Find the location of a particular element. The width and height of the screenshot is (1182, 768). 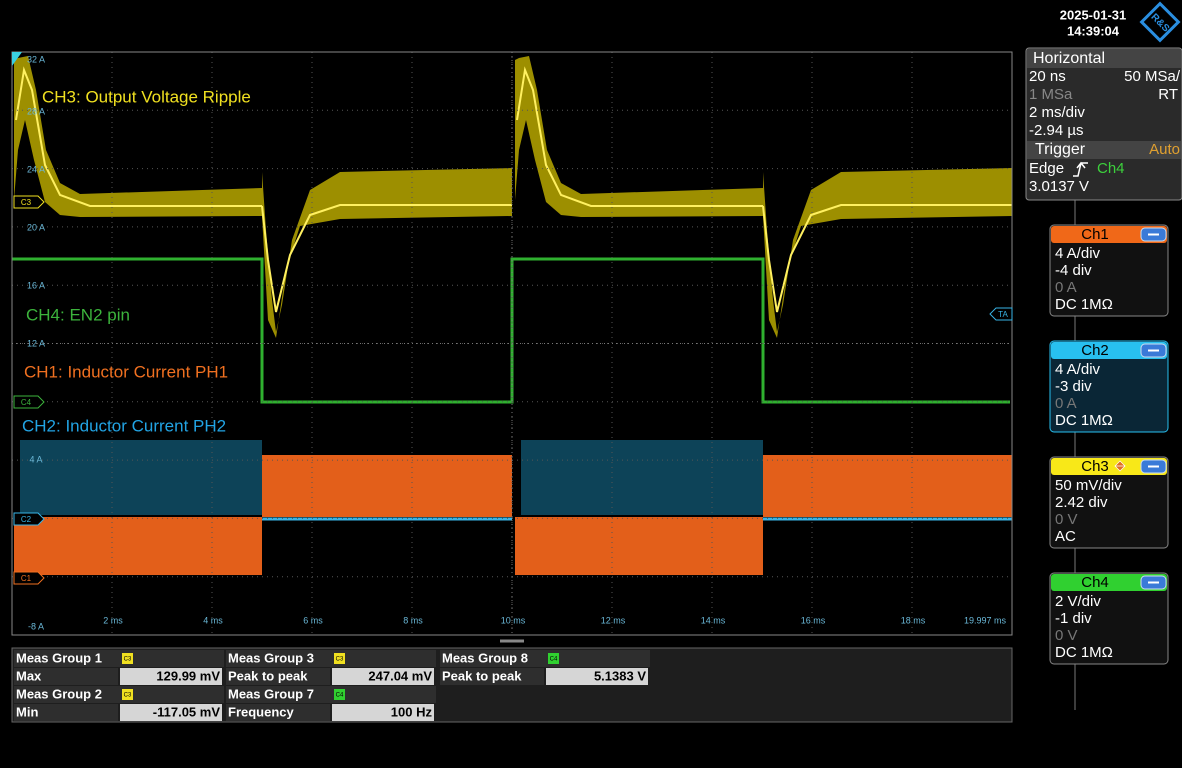

channel-box: Ch3 50 mV/div2.42 div0 VAC is located at coordinates (1109, 502).